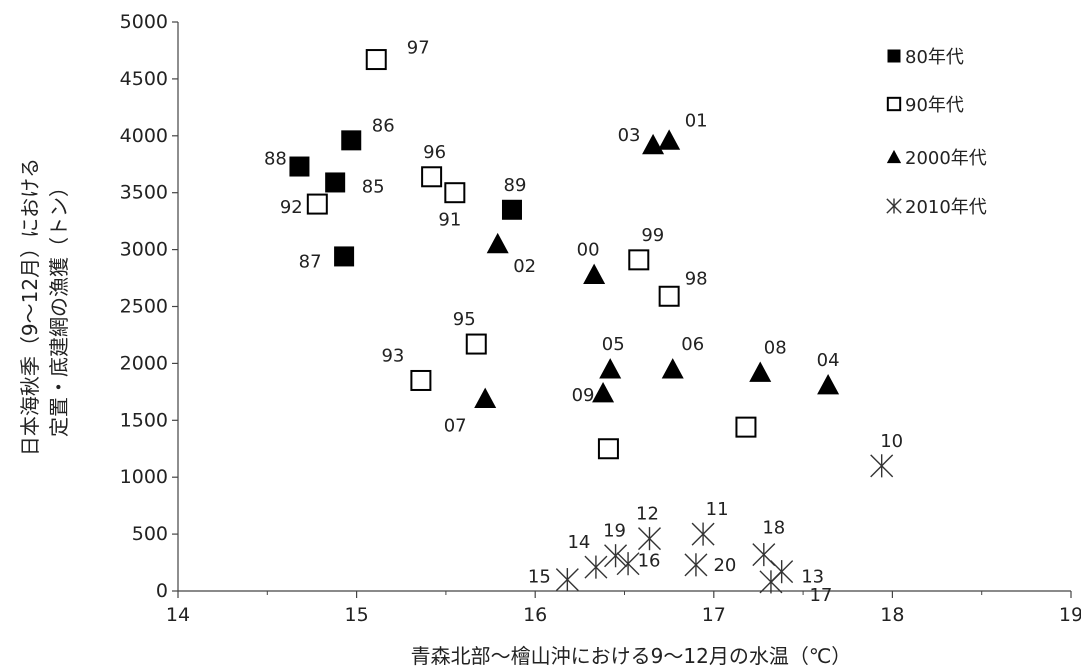  I want to click on x-tick-label: 16, so click(535, 615).